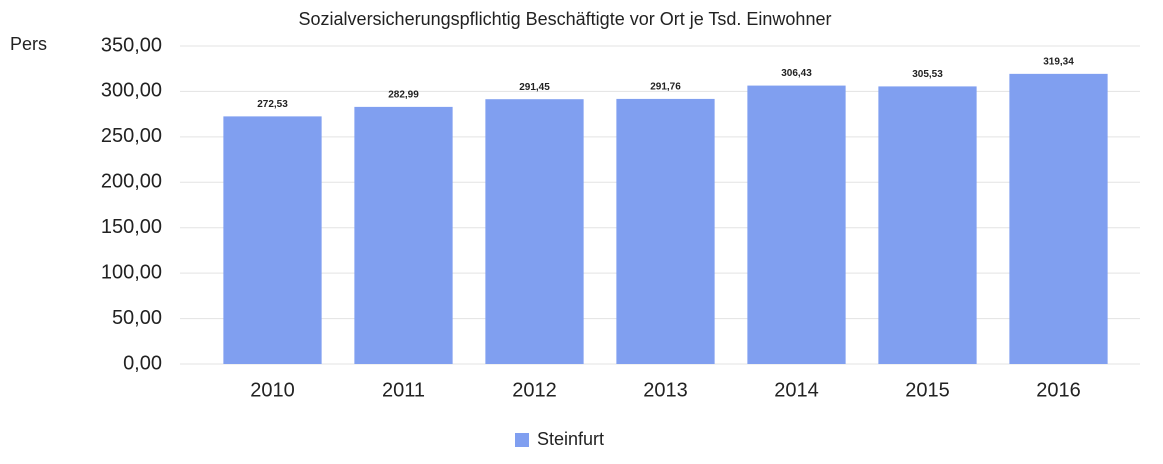  What do you see at coordinates (796, 390) in the screenshot?
I see `x-tick-label: 2014` at bounding box center [796, 390].